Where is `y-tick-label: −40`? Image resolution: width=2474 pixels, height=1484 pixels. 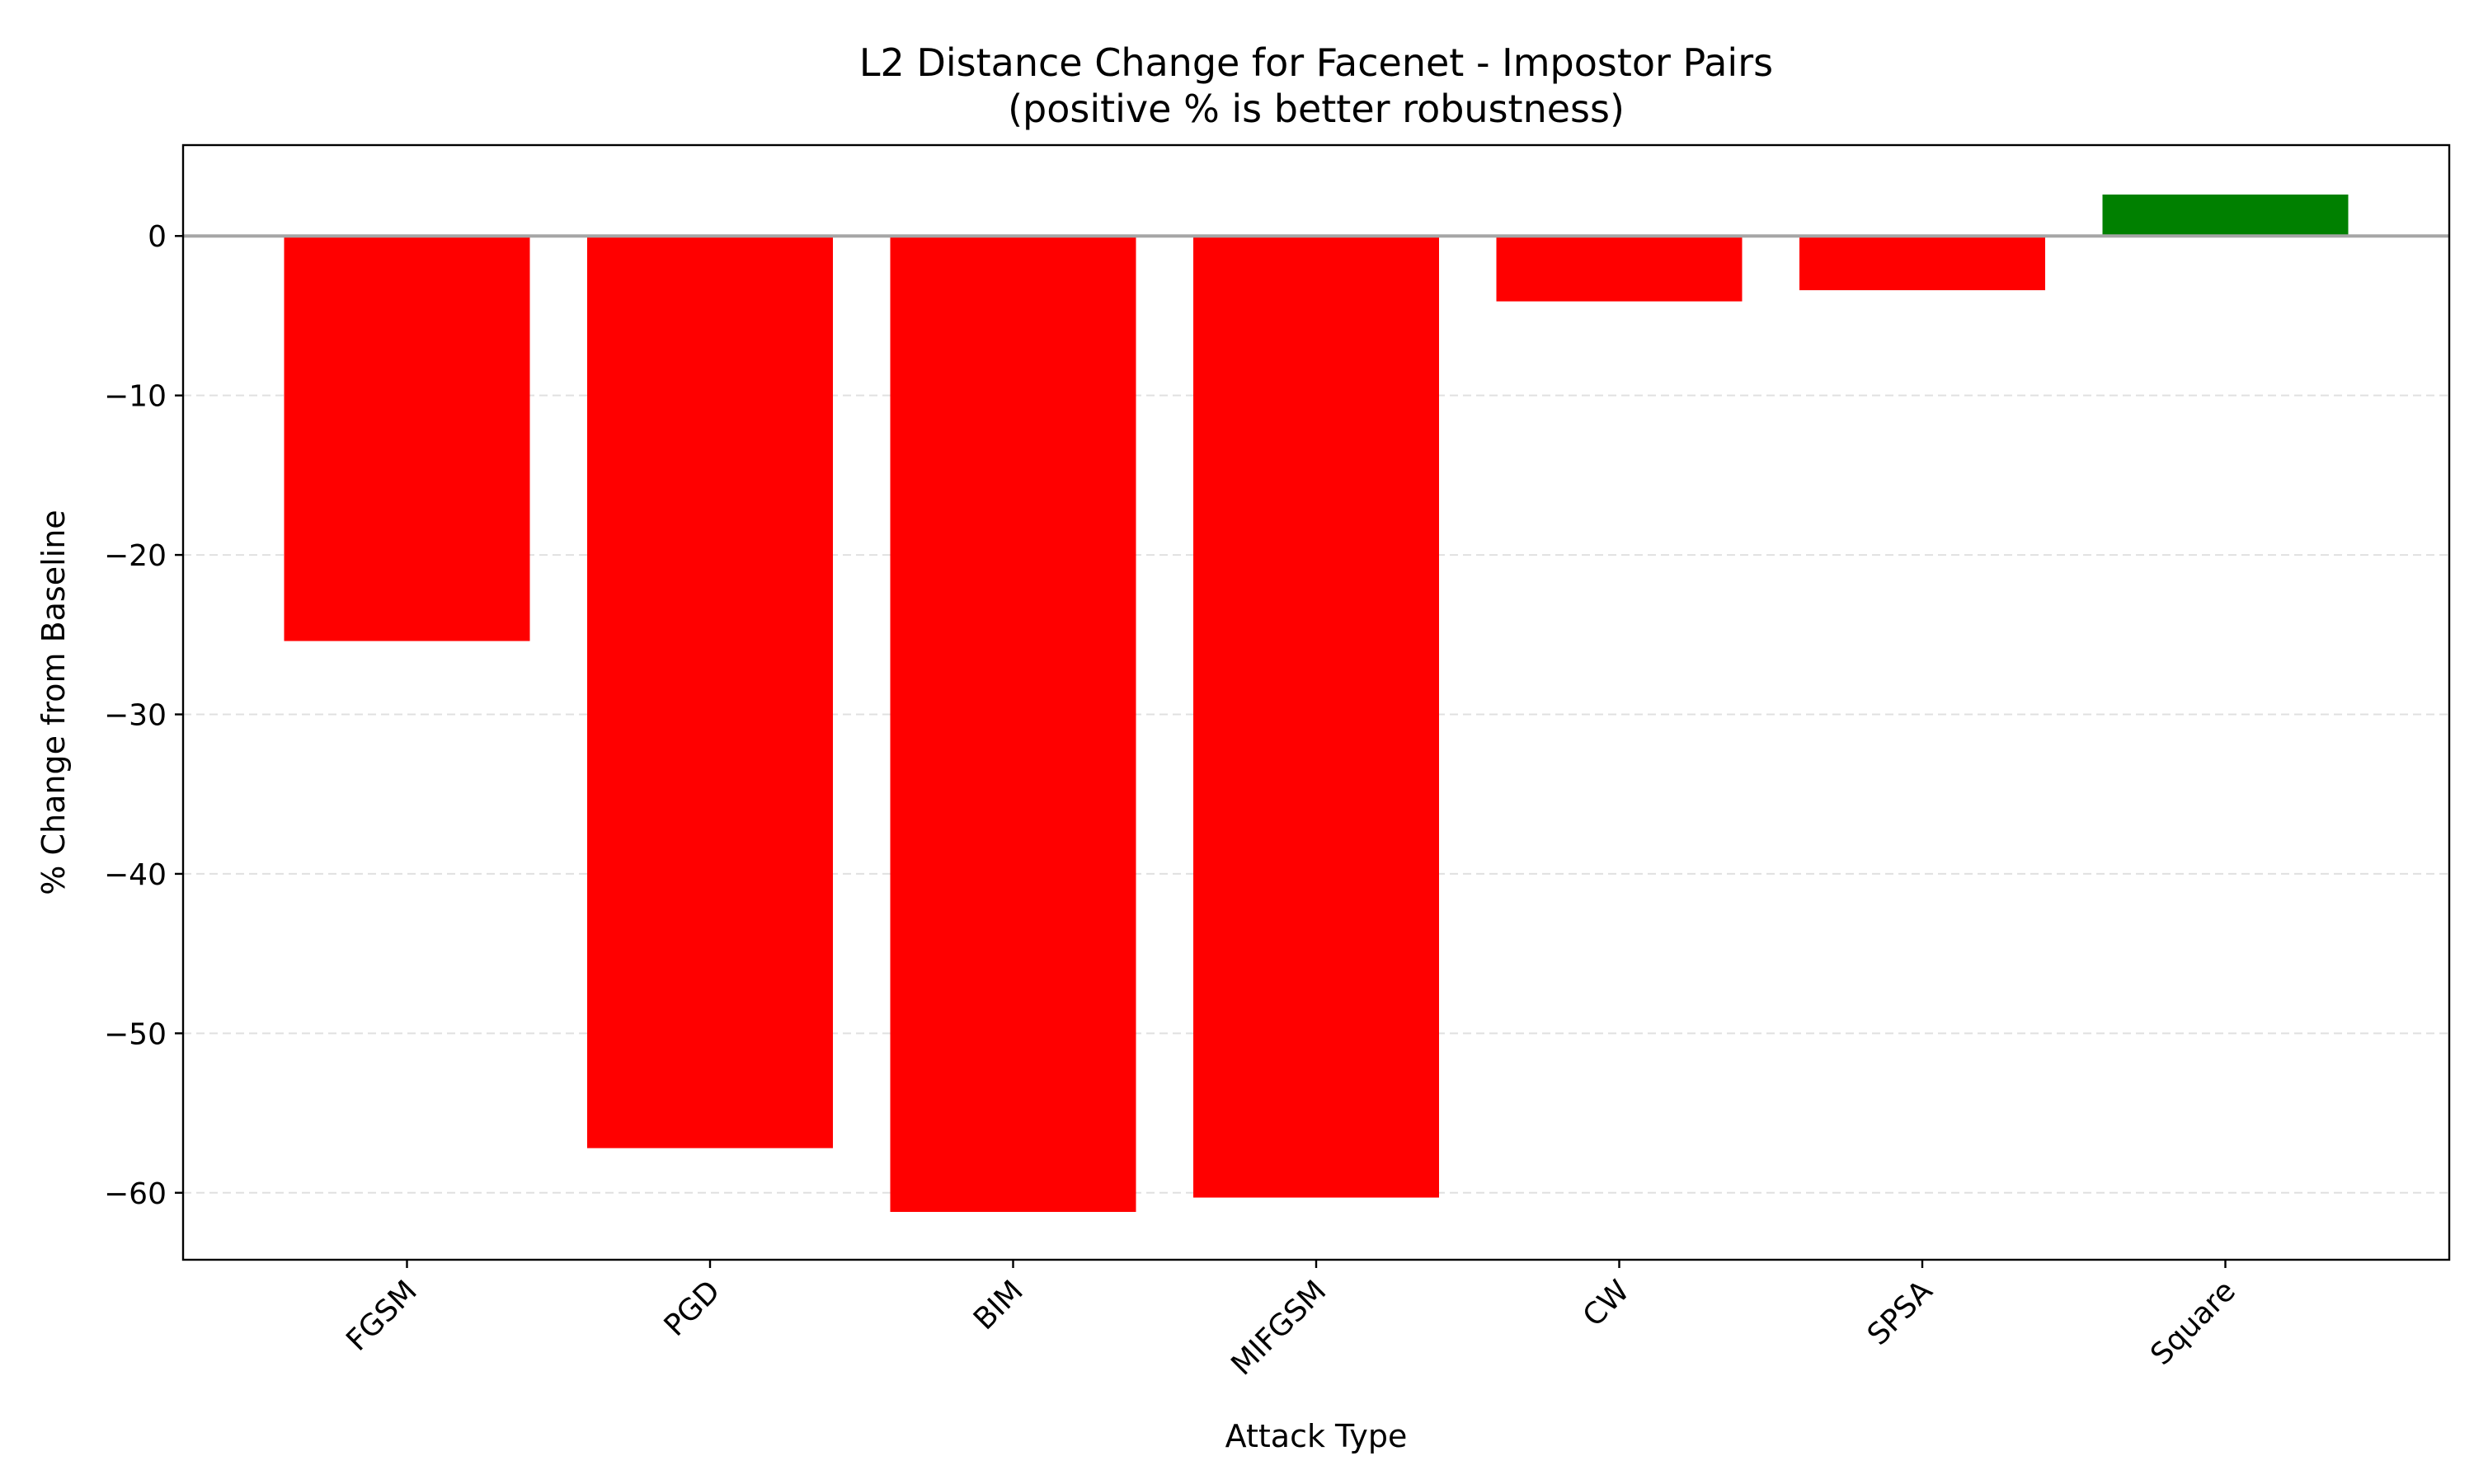
y-tick-label: −40 is located at coordinates (135, 875).